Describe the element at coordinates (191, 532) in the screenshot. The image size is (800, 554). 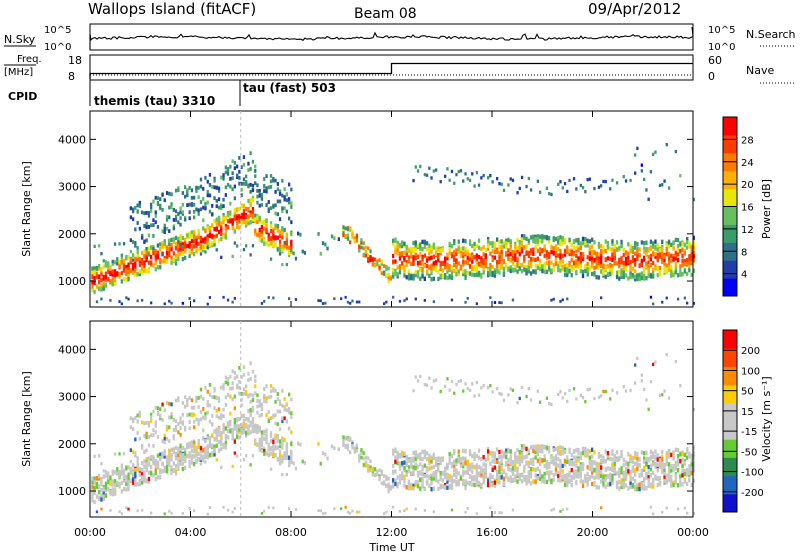
I see `time-tick-label-1: 04:00` at that location.